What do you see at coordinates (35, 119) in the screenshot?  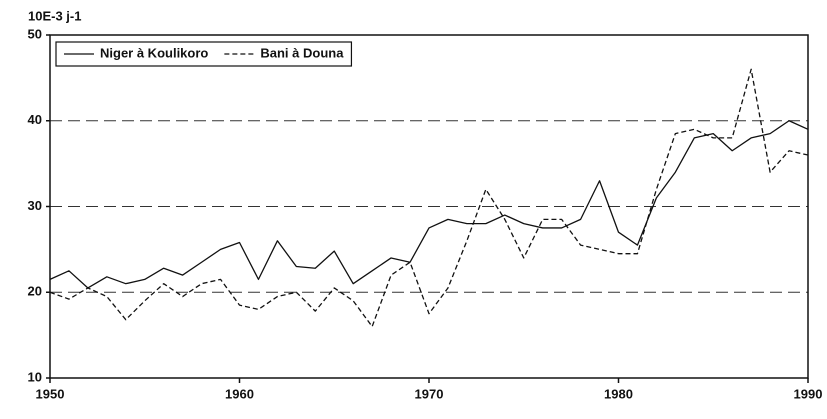 I see `y-tick-label: 40` at bounding box center [35, 119].